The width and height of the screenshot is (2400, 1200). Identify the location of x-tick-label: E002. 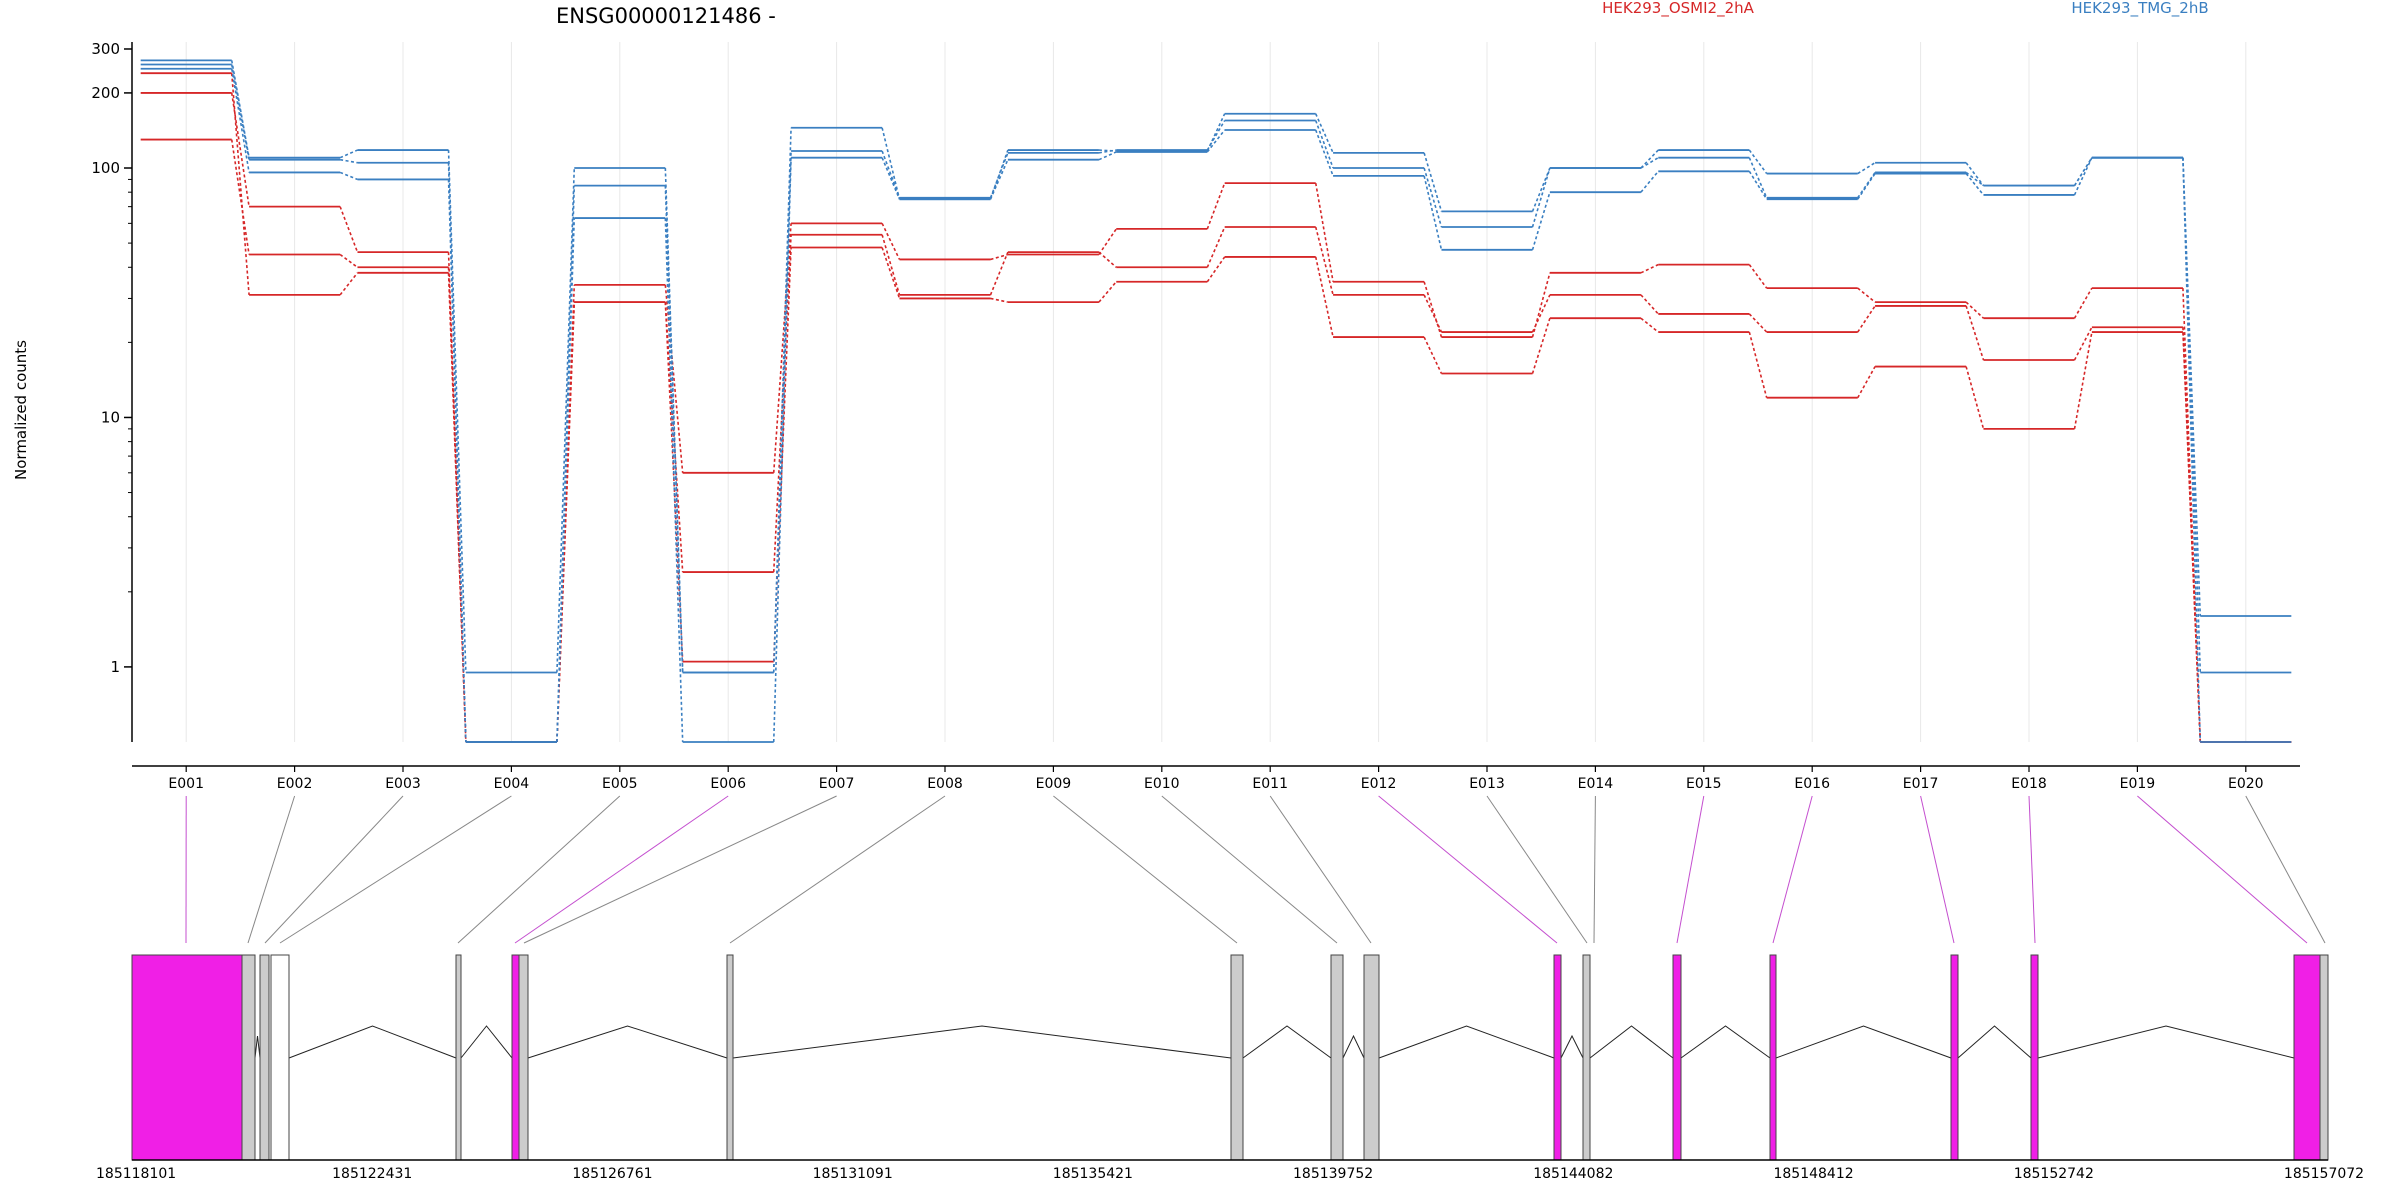
(295, 784).